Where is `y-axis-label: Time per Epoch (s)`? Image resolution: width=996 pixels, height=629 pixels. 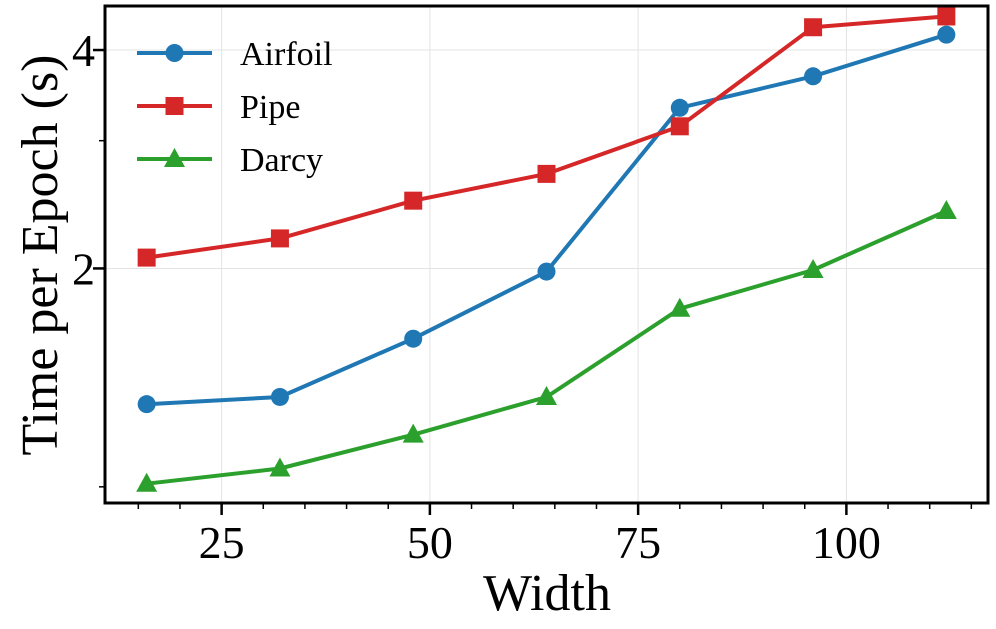
y-axis-label: Time per Epoch (s) is located at coordinates (40, 254).